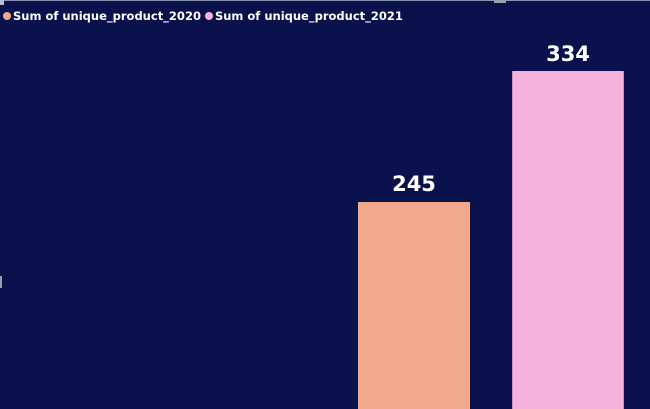 This screenshot has width=650, height=409. Describe the element at coordinates (414, 305) in the screenshot. I see `bar-2020` at that location.